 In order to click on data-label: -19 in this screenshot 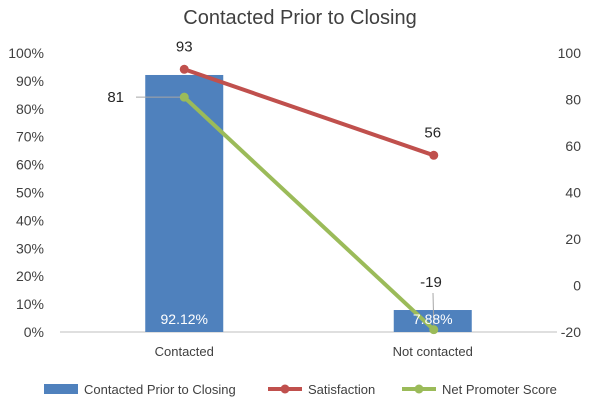, I will do `click(431, 282)`.